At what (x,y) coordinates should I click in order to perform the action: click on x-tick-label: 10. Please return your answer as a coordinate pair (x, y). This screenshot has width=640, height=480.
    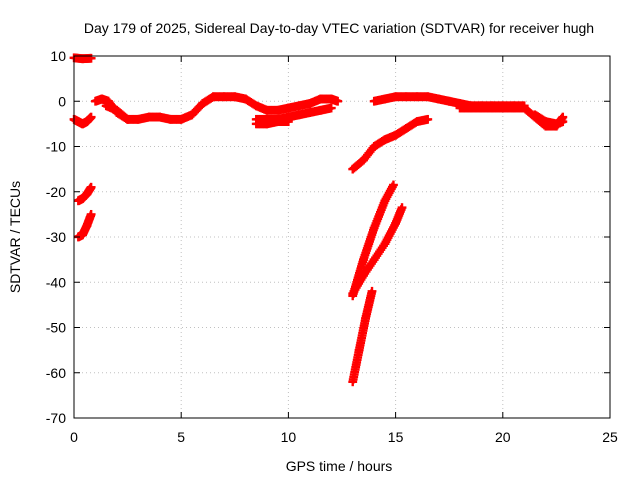
    Looking at the image, I should click on (289, 437).